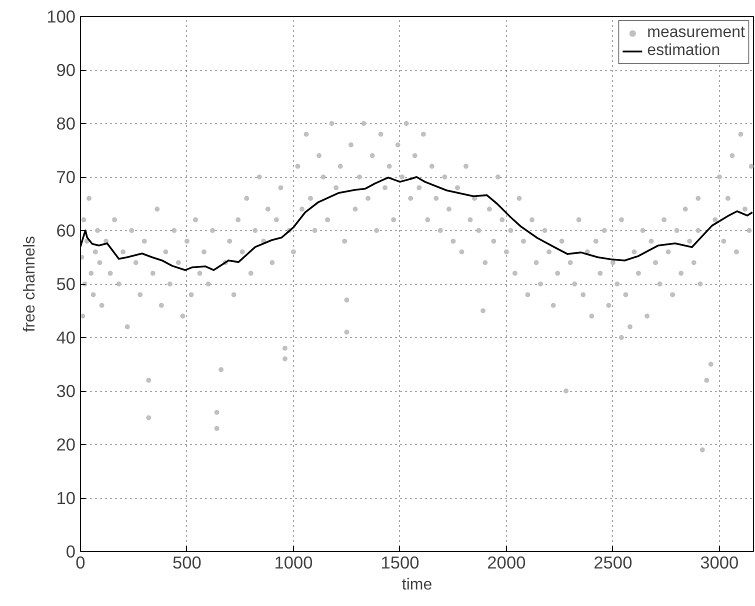  Describe the element at coordinates (683, 51) in the screenshot. I see `legend-label: estimation` at that location.